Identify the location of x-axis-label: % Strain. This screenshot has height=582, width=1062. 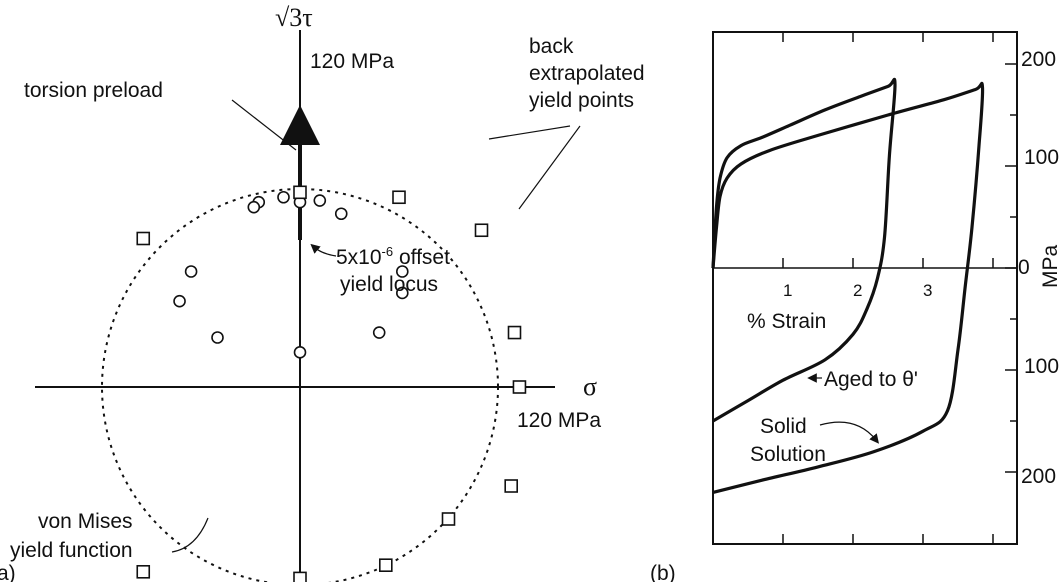
(786, 321).